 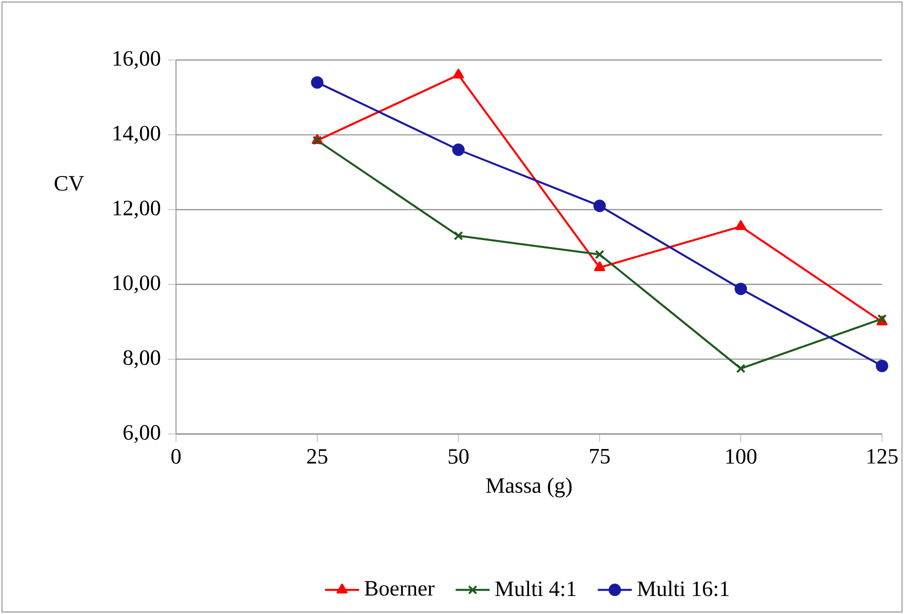 What do you see at coordinates (683, 588) in the screenshot?
I see `legend-label: Multi 16:1` at bounding box center [683, 588].